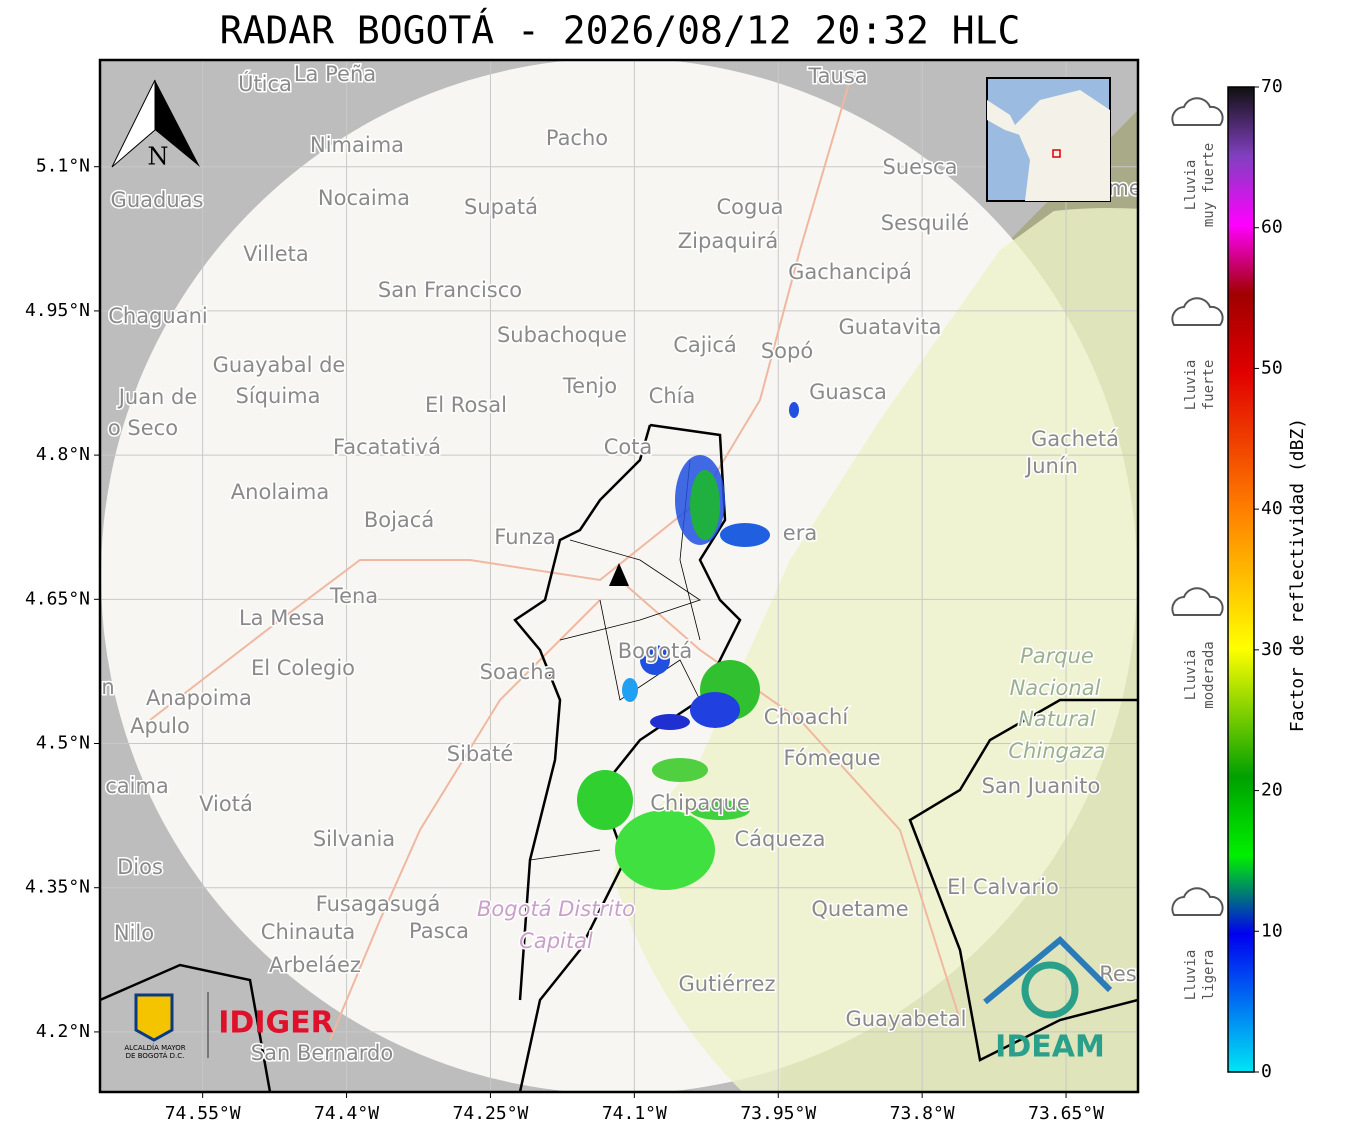 The image size is (1349, 1143). I want to click on place-label: Capital, so click(556, 941).